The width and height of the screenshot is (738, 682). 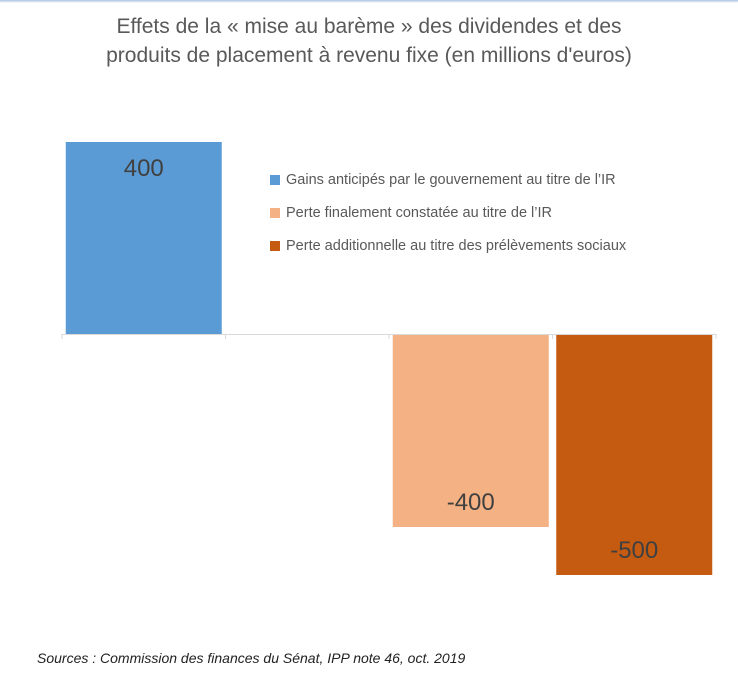 I want to click on bar-data-label: -500, so click(x=634, y=550).